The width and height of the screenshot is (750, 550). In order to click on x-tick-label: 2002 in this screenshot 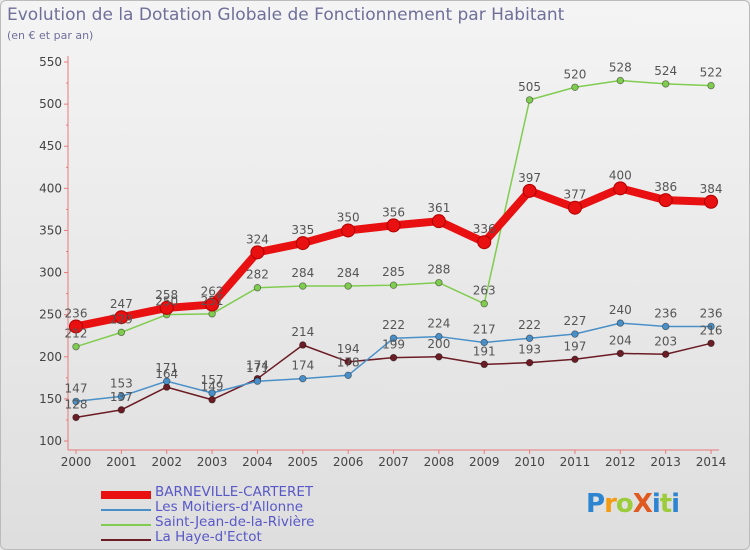, I will do `click(166, 462)`.